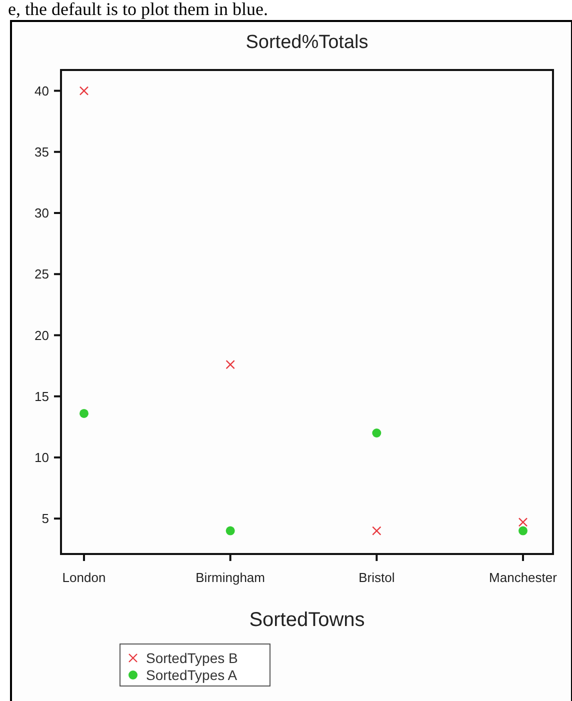 The width and height of the screenshot is (572, 701). I want to click on x-axis-title: SortedTowns, so click(307, 620).